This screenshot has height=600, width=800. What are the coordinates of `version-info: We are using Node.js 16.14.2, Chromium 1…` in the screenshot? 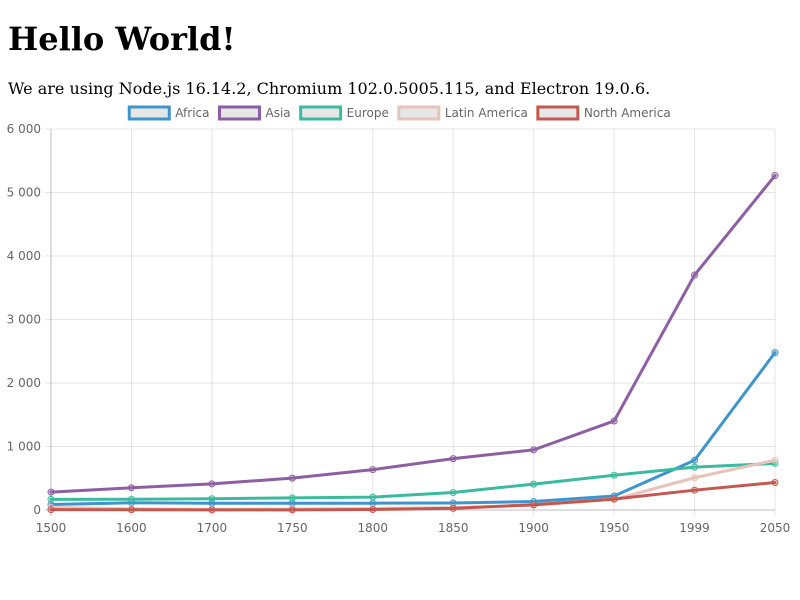 It's located at (329, 89).